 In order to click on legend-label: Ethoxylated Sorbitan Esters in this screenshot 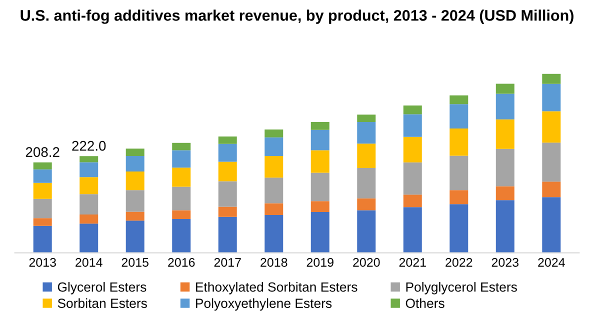, I will do `click(277, 288)`.